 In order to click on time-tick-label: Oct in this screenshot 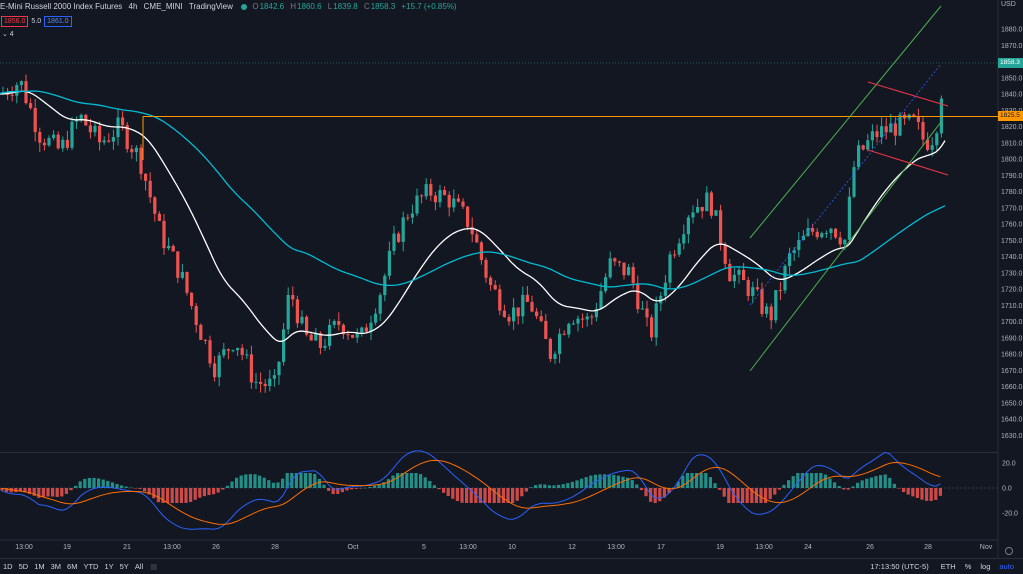, I will do `click(353, 547)`.